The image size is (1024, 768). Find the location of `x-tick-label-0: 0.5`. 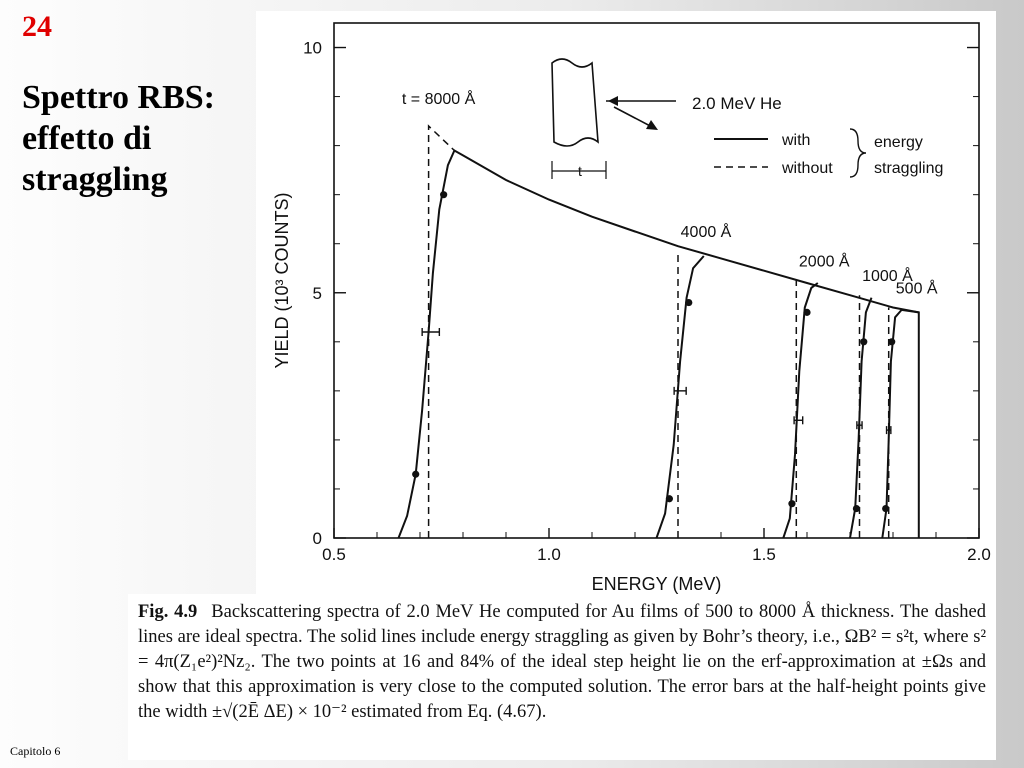

x-tick-label-0: 0.5 is located at coordinates (334, 554).